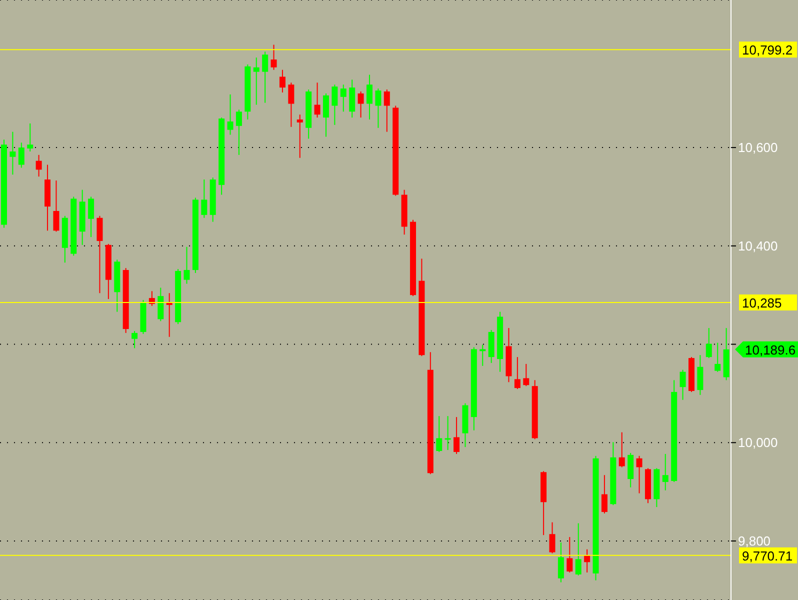 Image resolution: width=798 pixels, height=600 pixels. What do you see at coordinates (758, 148) in the screenshot?
I see `y-tick-label: 10,600` at bounding box center [758, 148].